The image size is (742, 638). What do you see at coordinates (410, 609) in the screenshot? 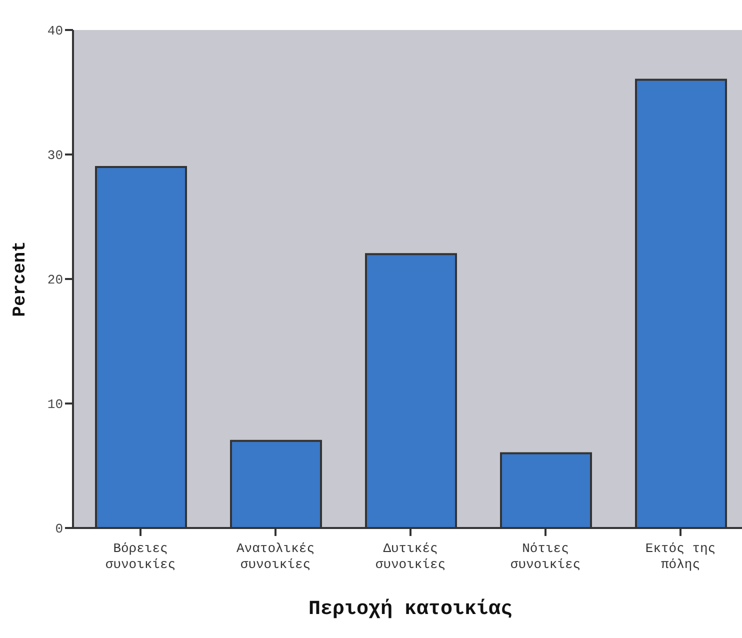
I see `x-axis-title: Περιοχή κατοικίας` at bounding box center [410, 609].